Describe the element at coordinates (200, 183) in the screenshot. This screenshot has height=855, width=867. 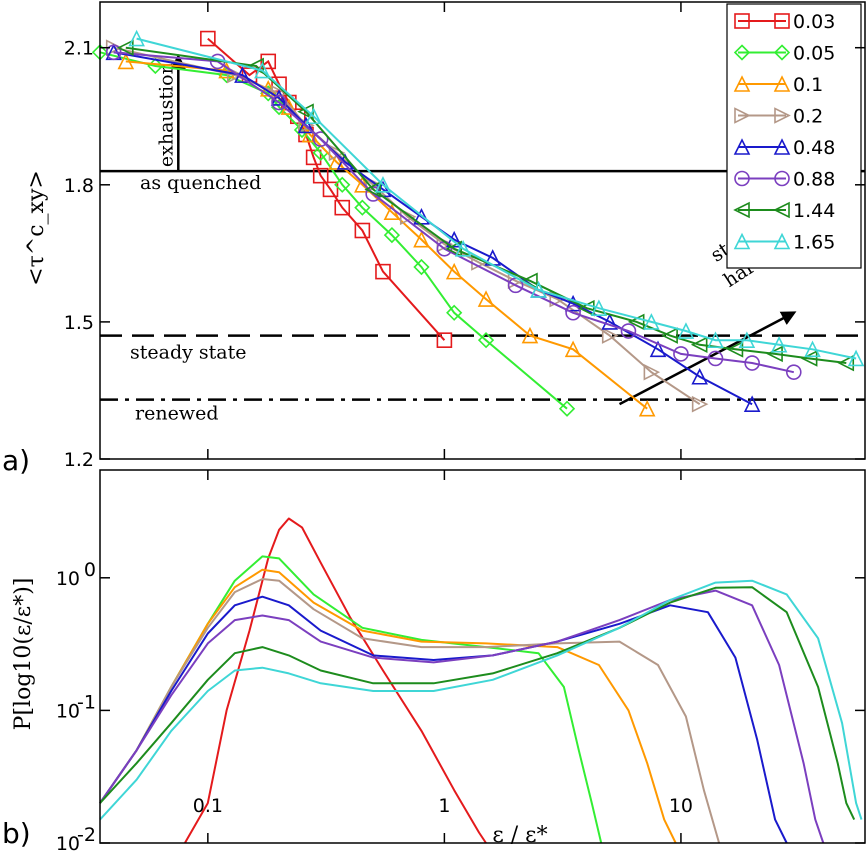
I see `reference-label: as quenched` at that location.